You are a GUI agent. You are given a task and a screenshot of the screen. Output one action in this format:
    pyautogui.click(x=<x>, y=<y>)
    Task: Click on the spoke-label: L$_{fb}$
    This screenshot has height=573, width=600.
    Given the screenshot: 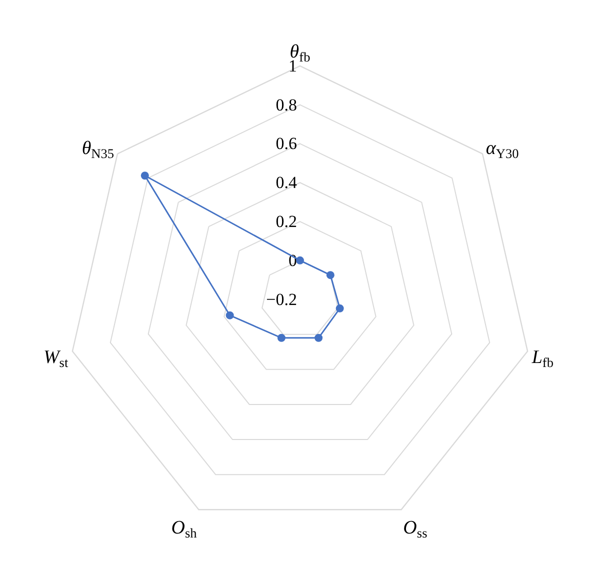 What is the action you would take?
    pyautogui.click(x=542, y=358)
    